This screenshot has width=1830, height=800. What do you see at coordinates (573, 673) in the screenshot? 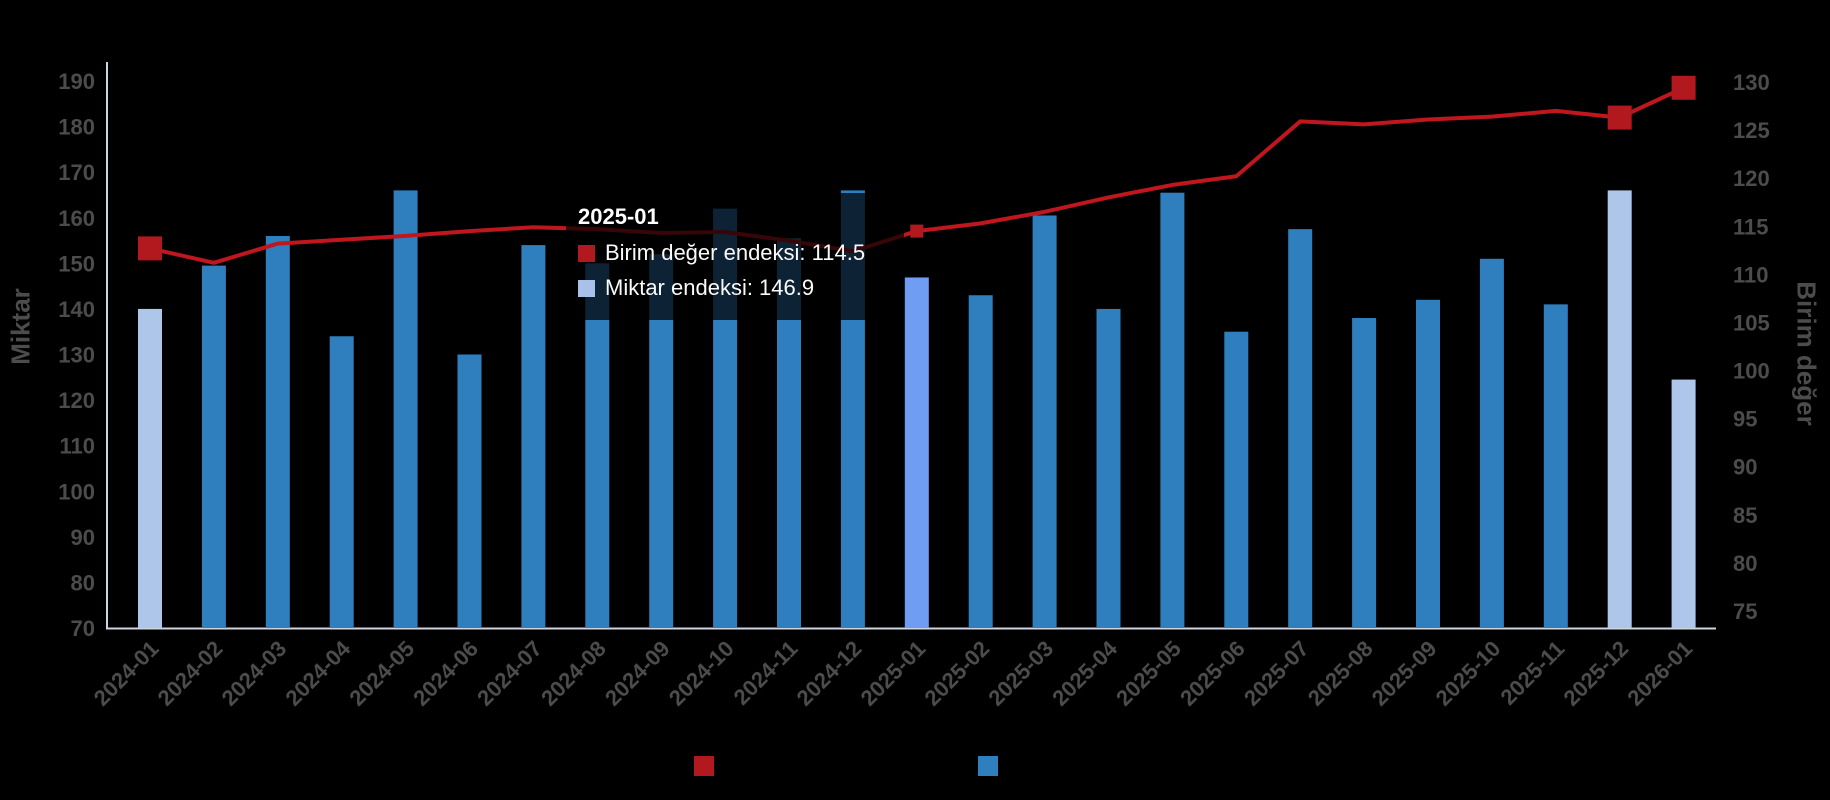
I see `x-axis-label-2024-08: 2024-08` at bounding box center [573, 673].